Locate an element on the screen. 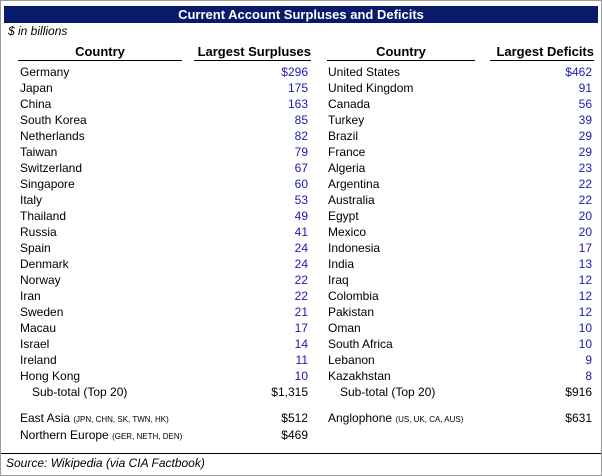 The image size is (602, 476). table-row: Iraq 12 is located at coordinates (460, 280).